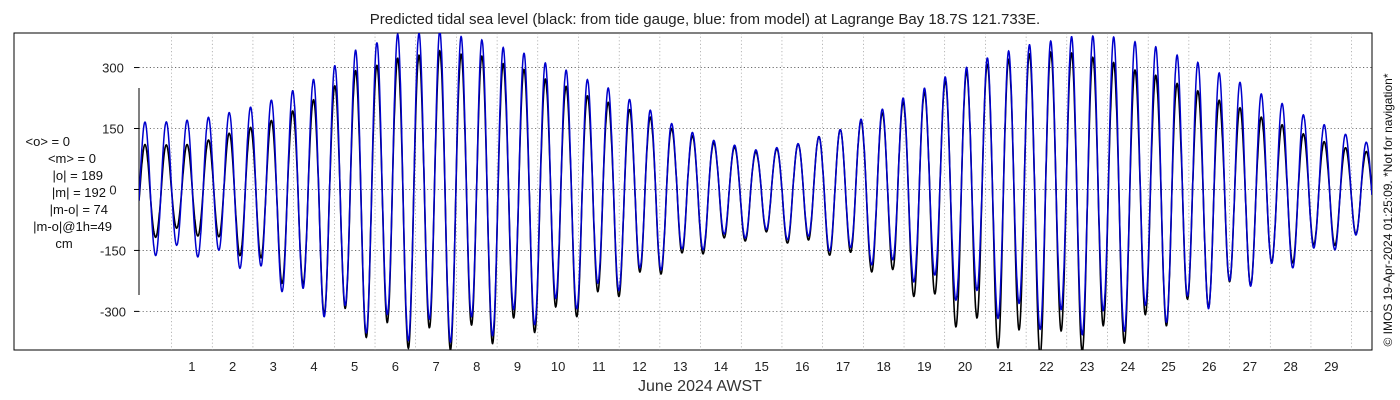 This screenshot has width=1400, height=400. I want to click on stat-mean-observed: <o> = 0, so click(48, 141).